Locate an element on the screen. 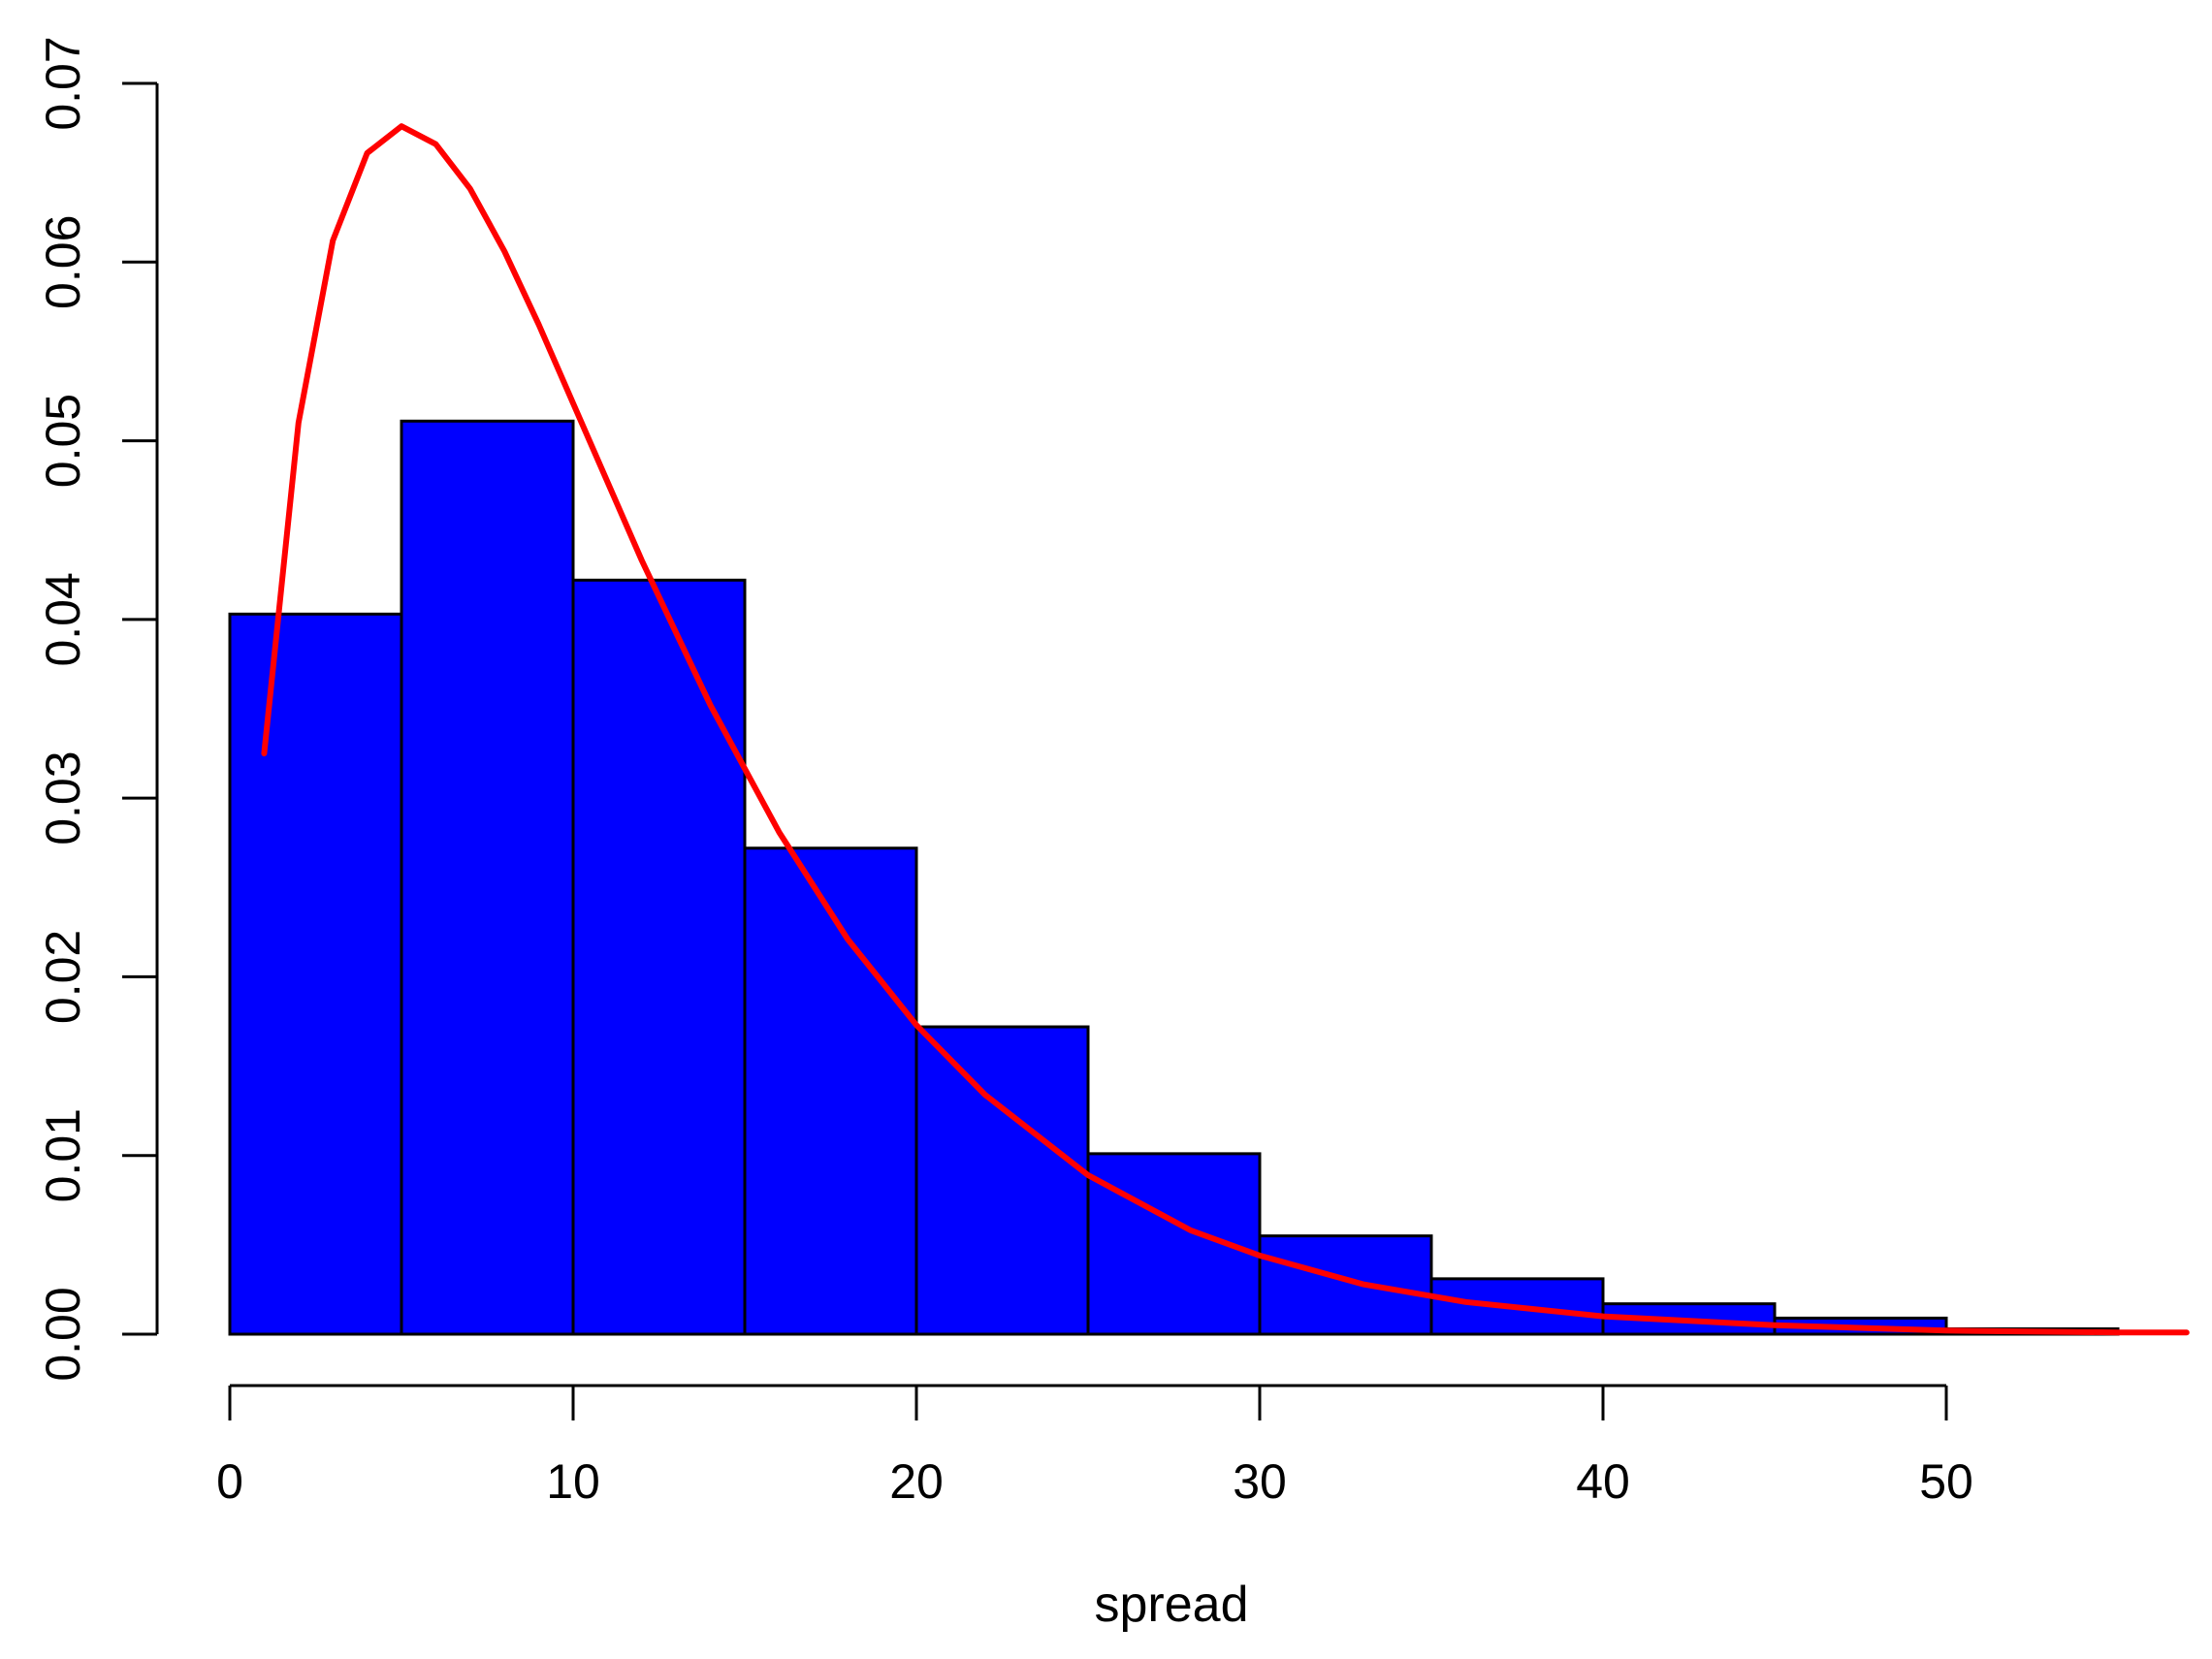 This screenshot has width=2212, height=1659. y-tick-label: 0.04 is located at coordinates (63, 619).